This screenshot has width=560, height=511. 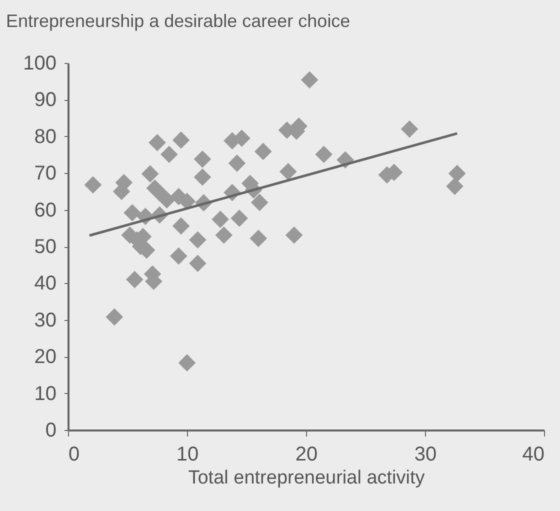 What do you see at coordinates (45, 357) in the screenshot?
I see `y-tick-label: 20` at bounding box center [45, 357].